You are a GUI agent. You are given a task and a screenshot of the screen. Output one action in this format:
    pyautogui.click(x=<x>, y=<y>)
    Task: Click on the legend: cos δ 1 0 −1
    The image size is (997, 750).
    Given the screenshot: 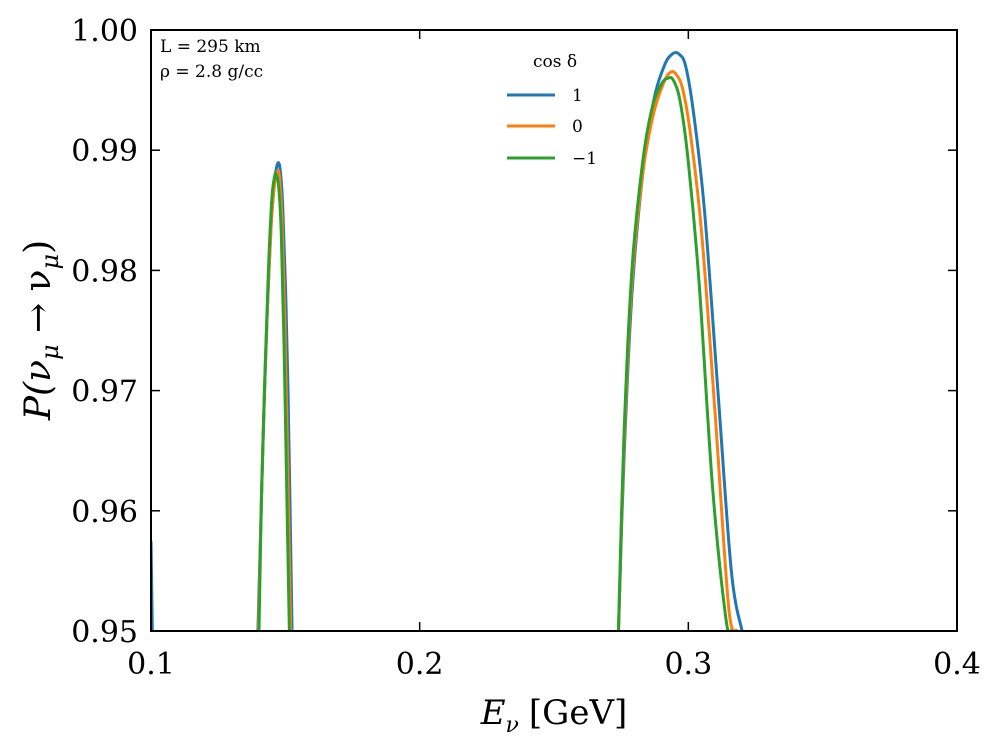 What is the action you would take?
    pyautogui.click(x=552, y=110)
    